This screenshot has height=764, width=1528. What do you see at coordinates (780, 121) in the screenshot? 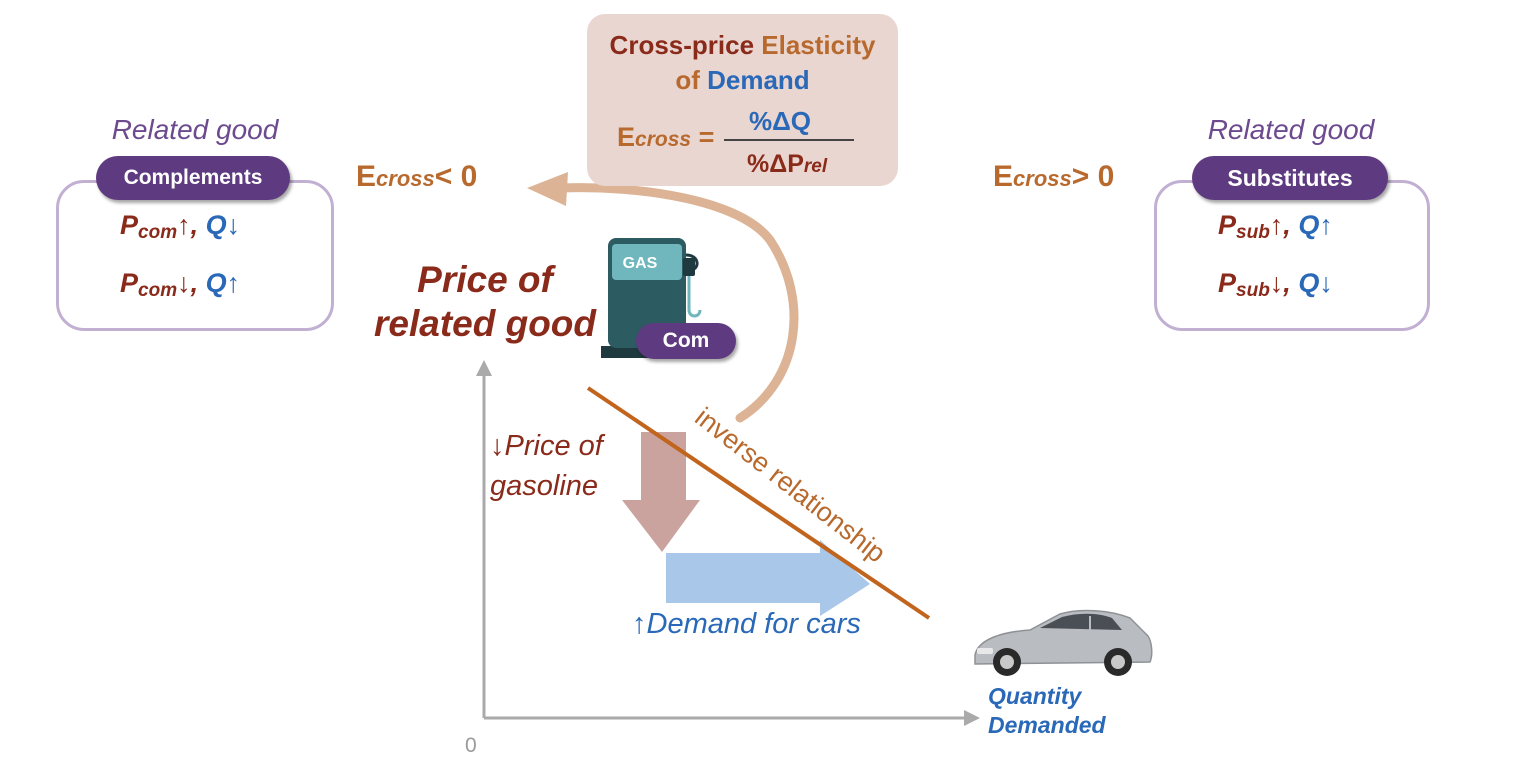
I see `formula-numerator: %ΔQ` at bounding box center [780, 121].